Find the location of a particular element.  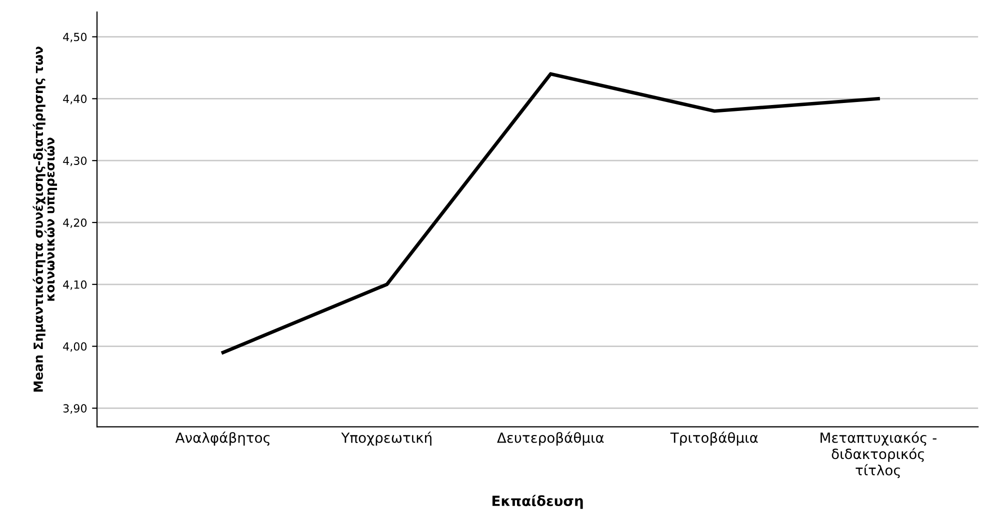

y-tick-label: 3,90 is located at coordinates (75, 409).